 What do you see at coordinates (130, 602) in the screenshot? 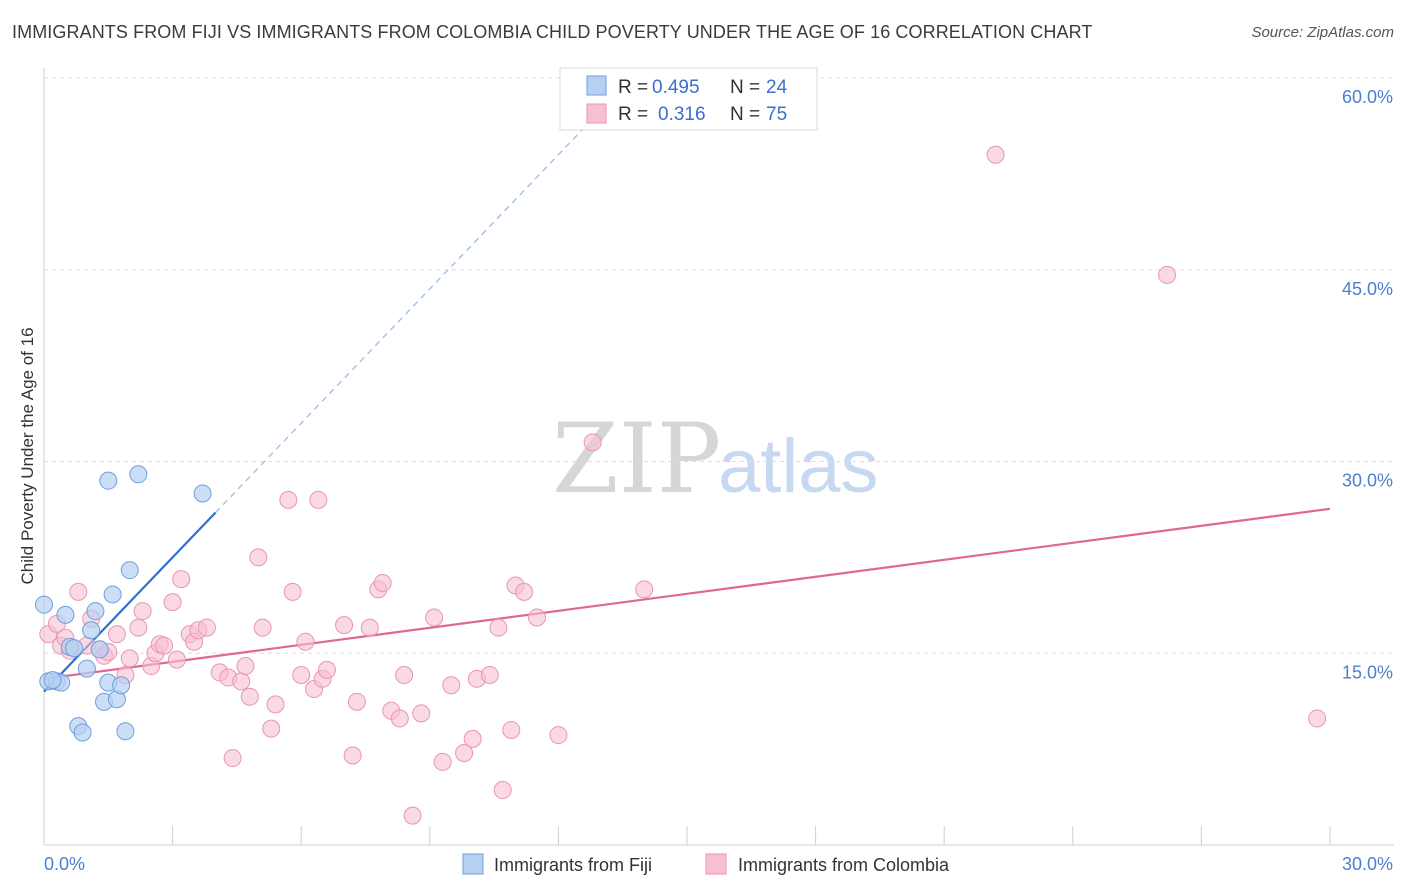
I see `trend-line-fiji` at bounding box center [130, 602].